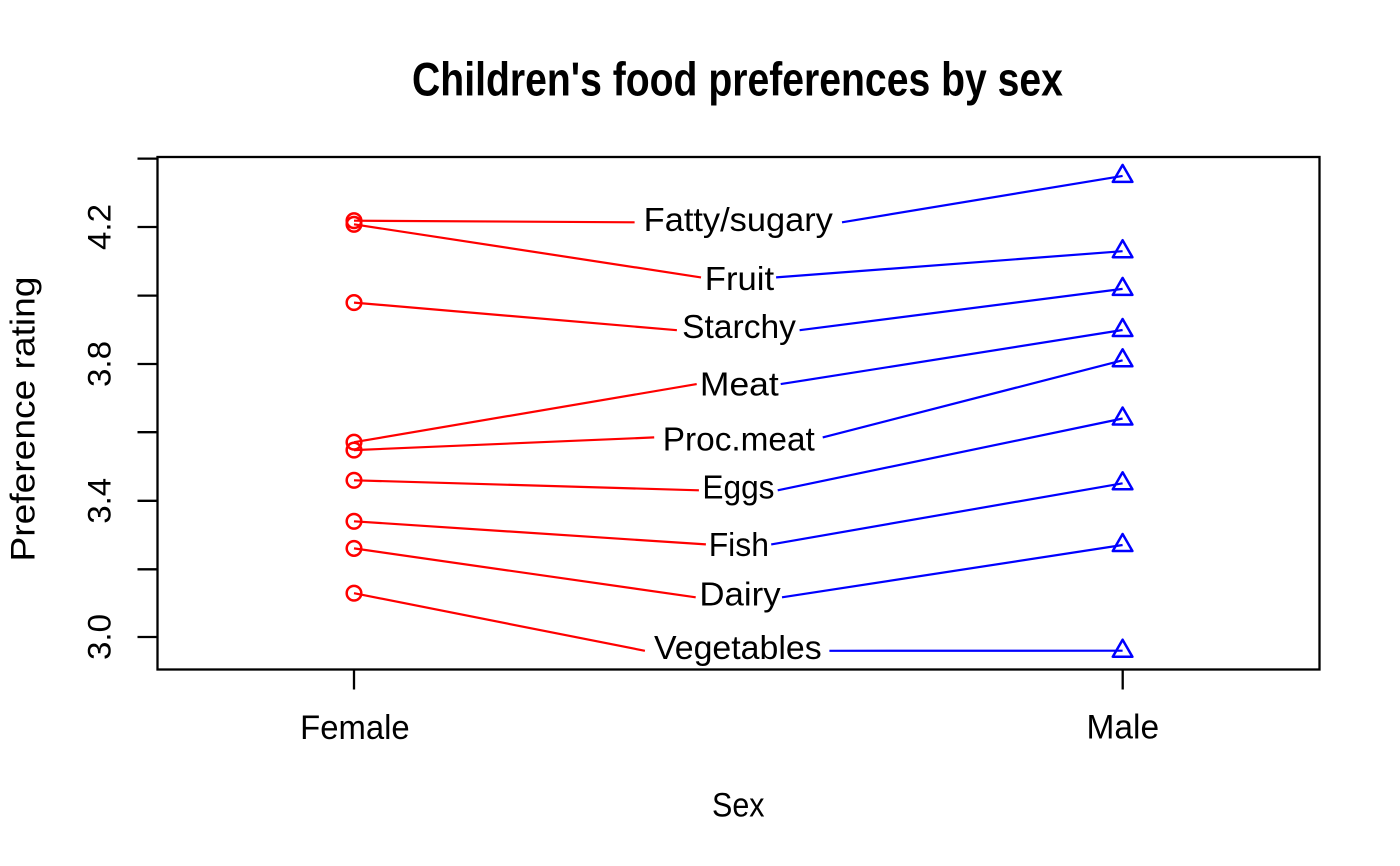 This screenshot has width=1400, height=866. I want to click on svg-text: Preference rating, so click(24, 419).